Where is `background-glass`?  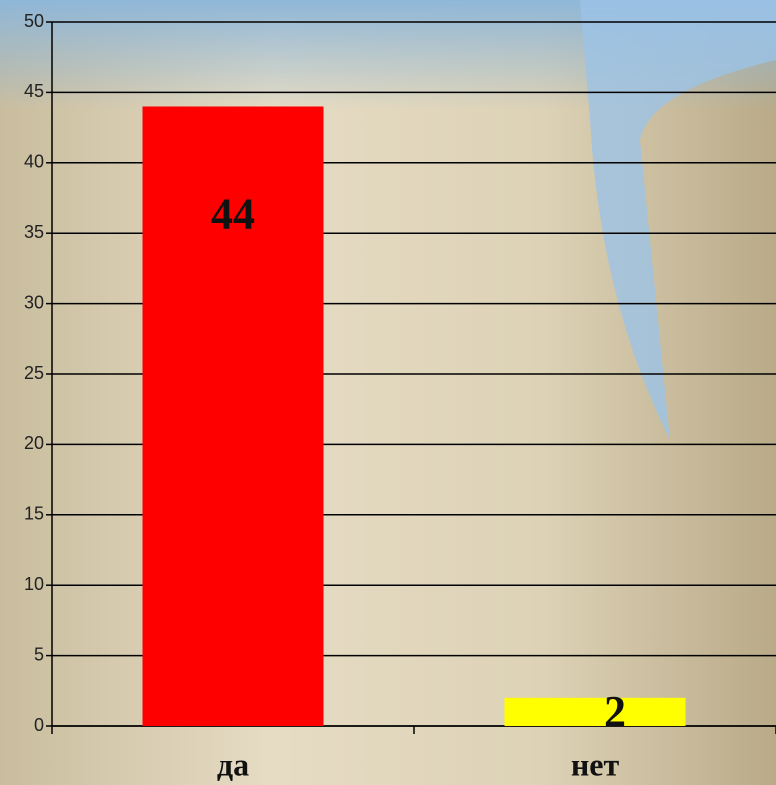
background-glass is located at coordinates (678, 220).